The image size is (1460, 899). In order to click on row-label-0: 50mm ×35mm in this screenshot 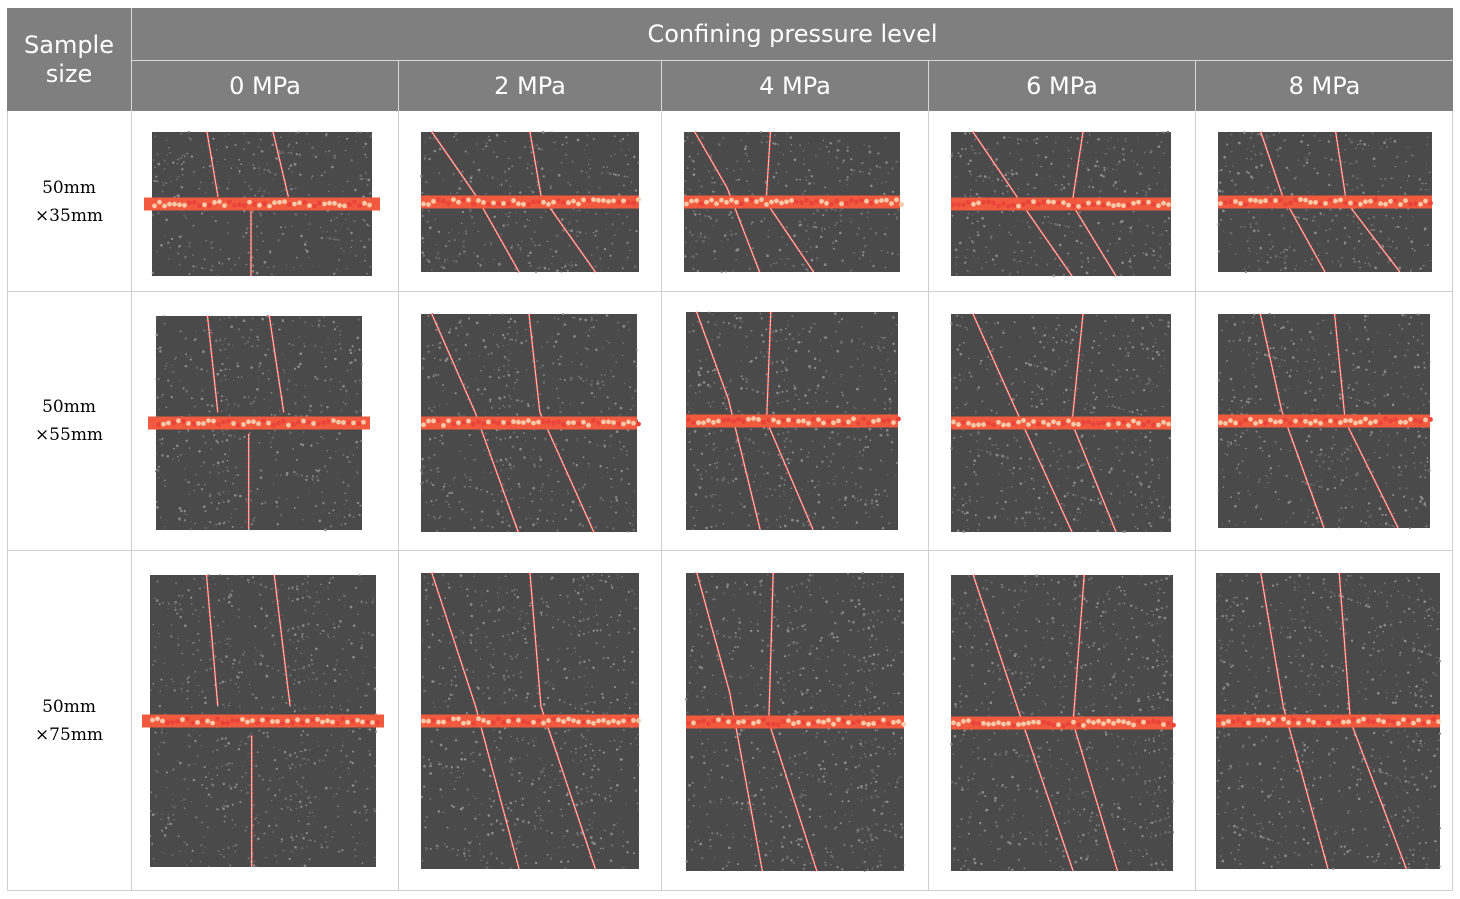, I will do `click(69, 201)`.